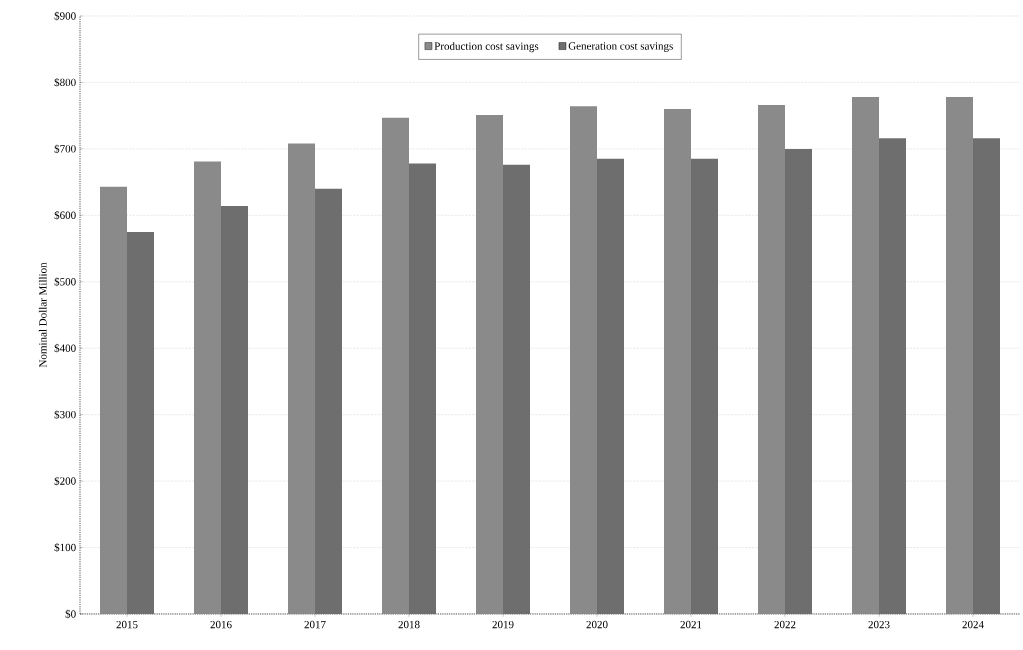 The width and height of the screenshot is (1023, 650). I want to click on x-tick-label: 2022, so click(785, 624).